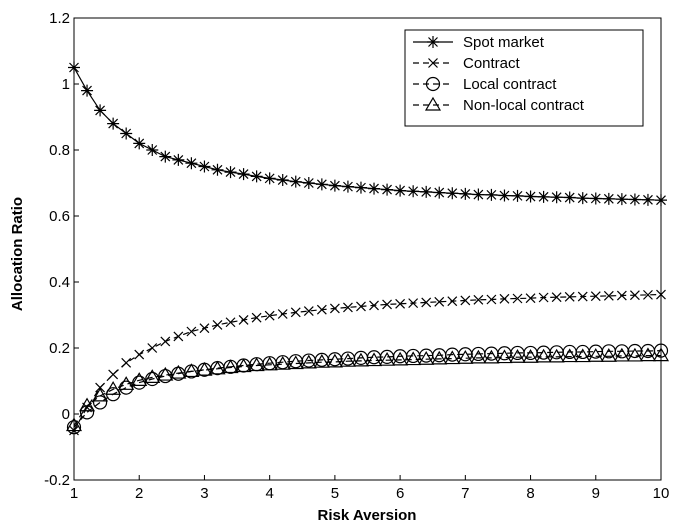 Image resolution: width=684 pixels, height=525 pixels. Describe the element at coordinates (59, 282) in the screenshot. I see `y-tick-label: 0.4` at that location.